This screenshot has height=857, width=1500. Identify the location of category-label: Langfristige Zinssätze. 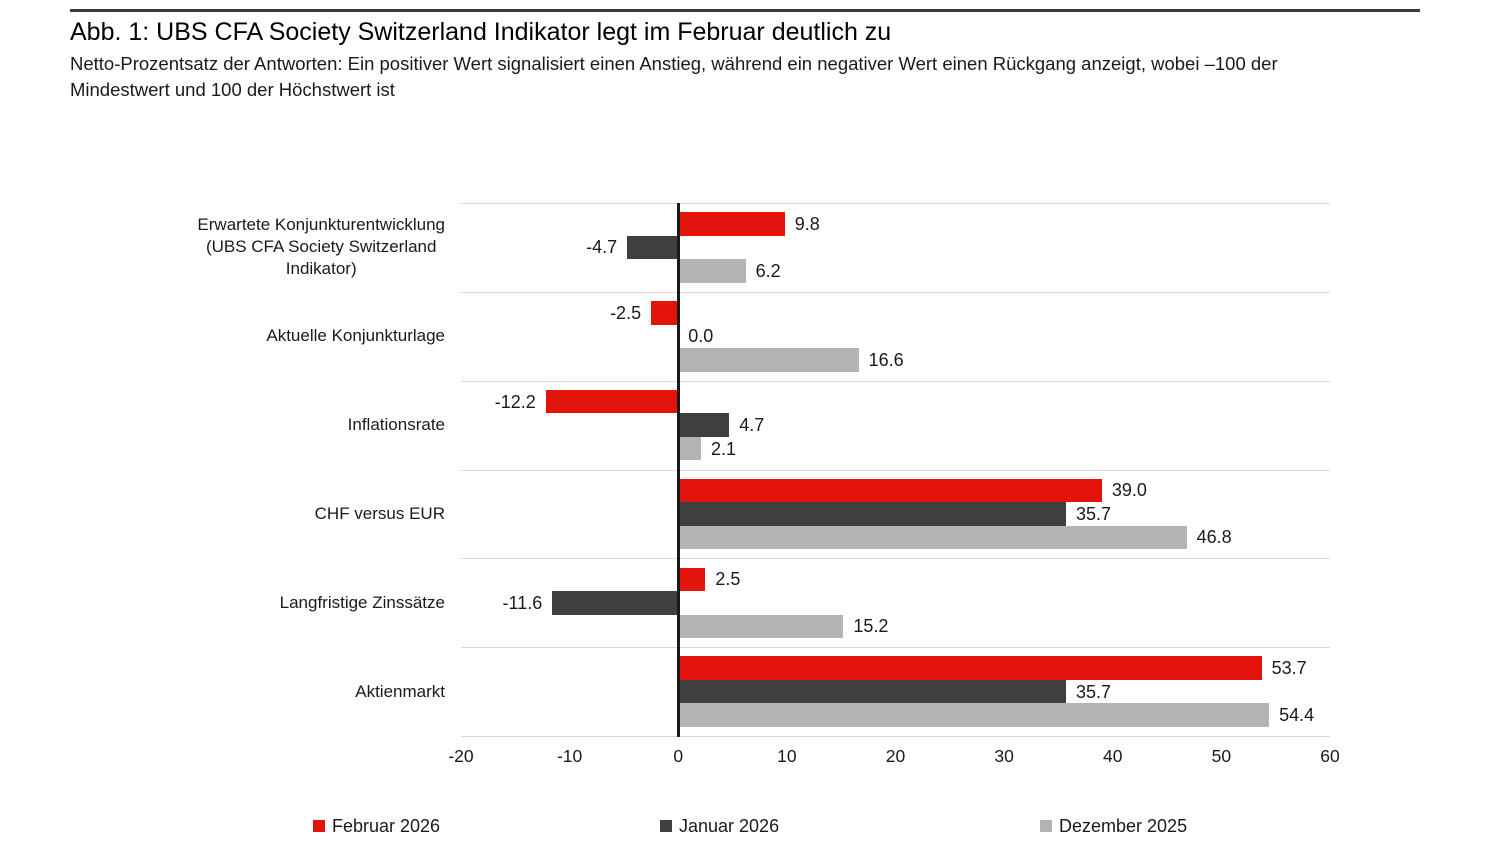
(362, 602).